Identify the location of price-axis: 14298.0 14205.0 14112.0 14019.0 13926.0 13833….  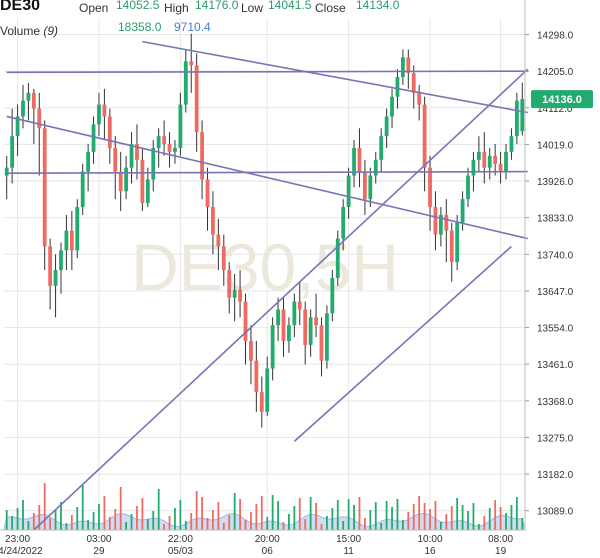
(549, 265).